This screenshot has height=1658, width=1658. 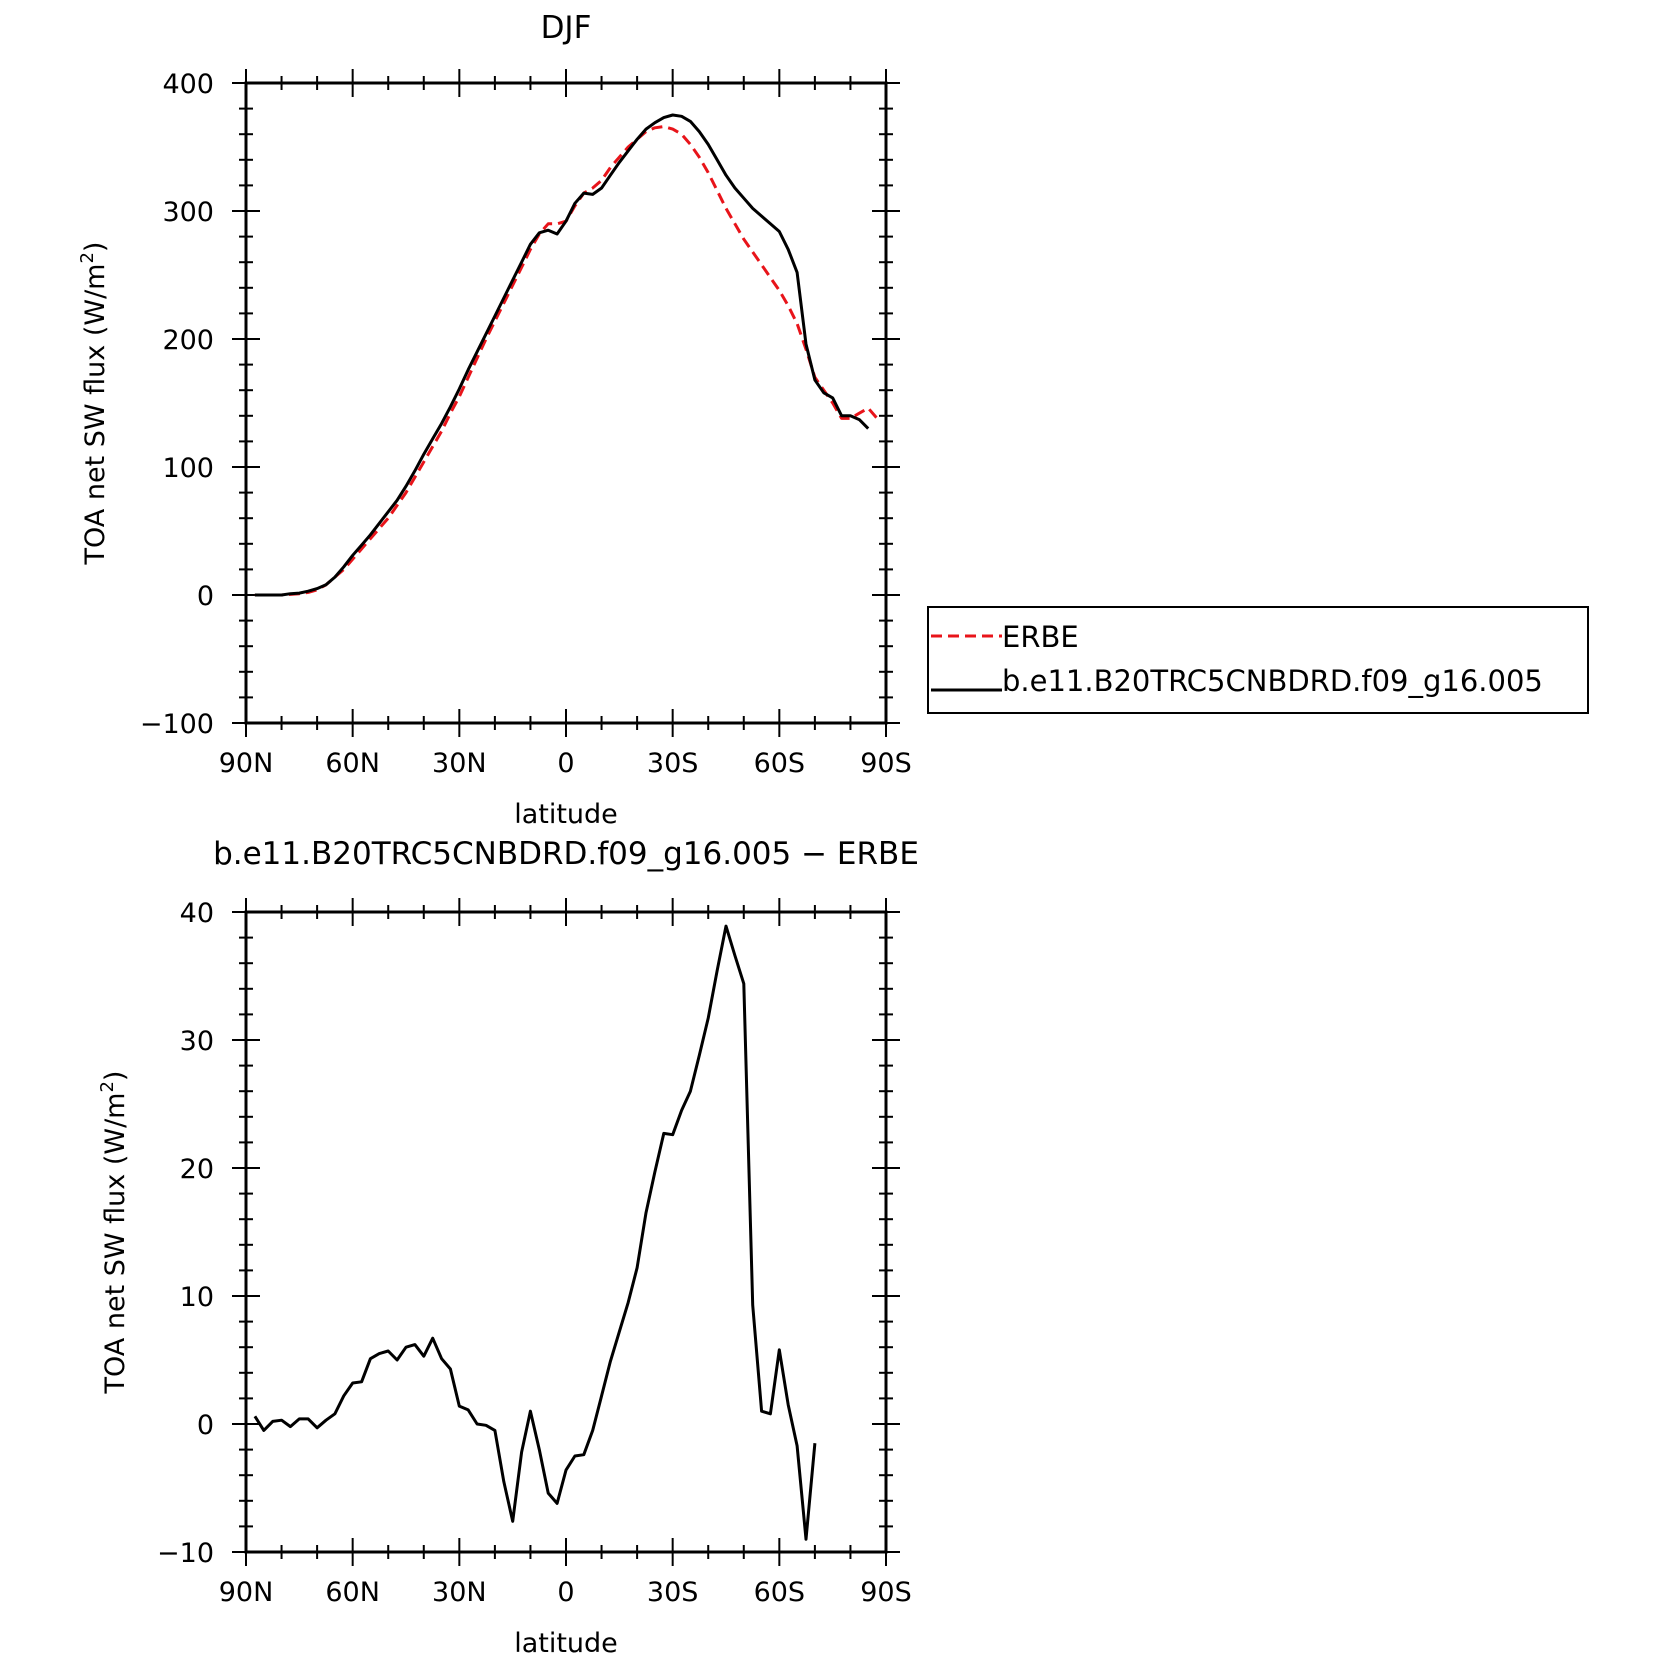 I want to click on top-x-tick-label: 90S, so click(x=886, y=763).